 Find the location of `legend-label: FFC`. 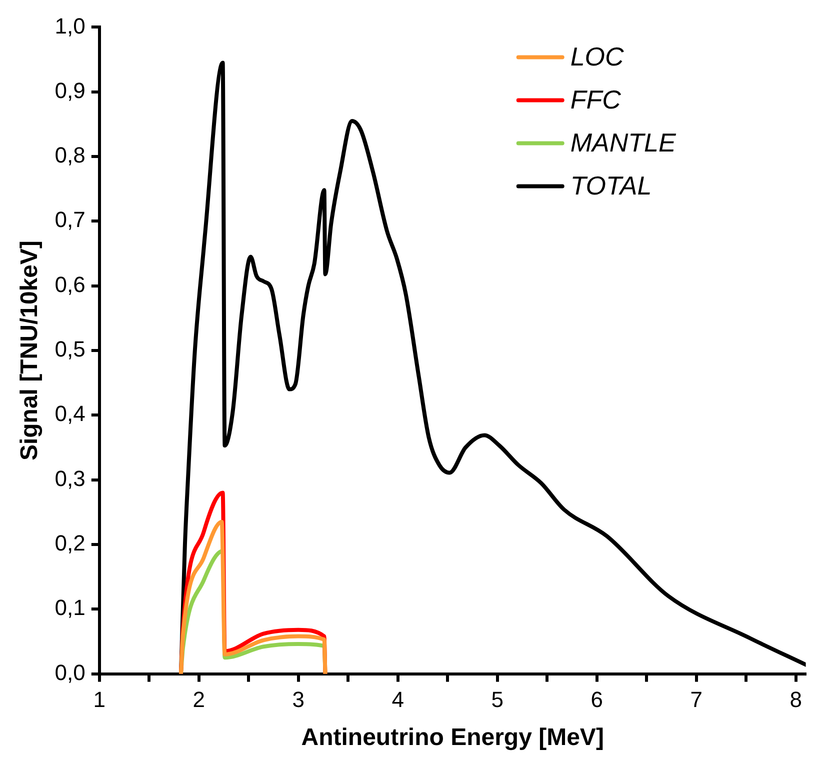

legend-label: FFC is located at coordinates (596, 99).